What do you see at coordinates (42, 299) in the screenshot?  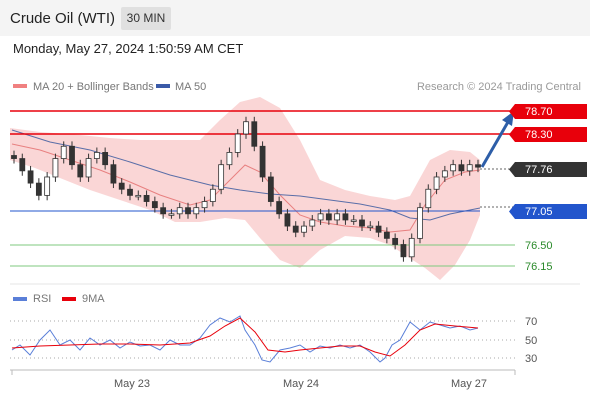 I see `rsi-legend-label: RSI` at bounding box center [42, 299].